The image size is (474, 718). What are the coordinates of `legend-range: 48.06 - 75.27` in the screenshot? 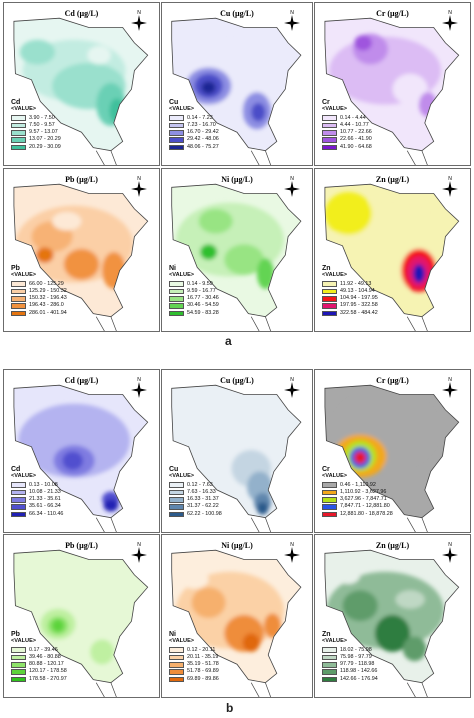 It's located at (203, 146).